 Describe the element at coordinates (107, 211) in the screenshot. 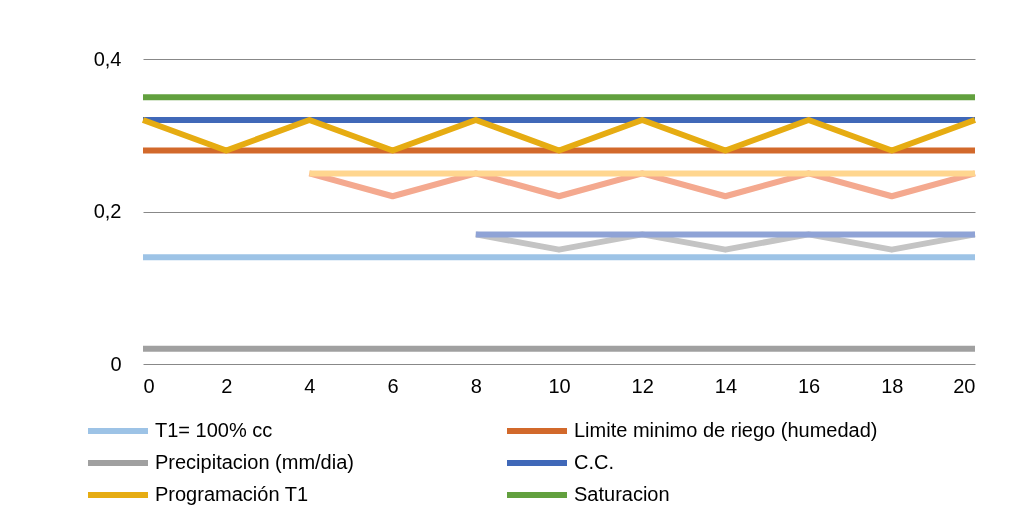

I see `y-tick-label: 0,2` at that location.